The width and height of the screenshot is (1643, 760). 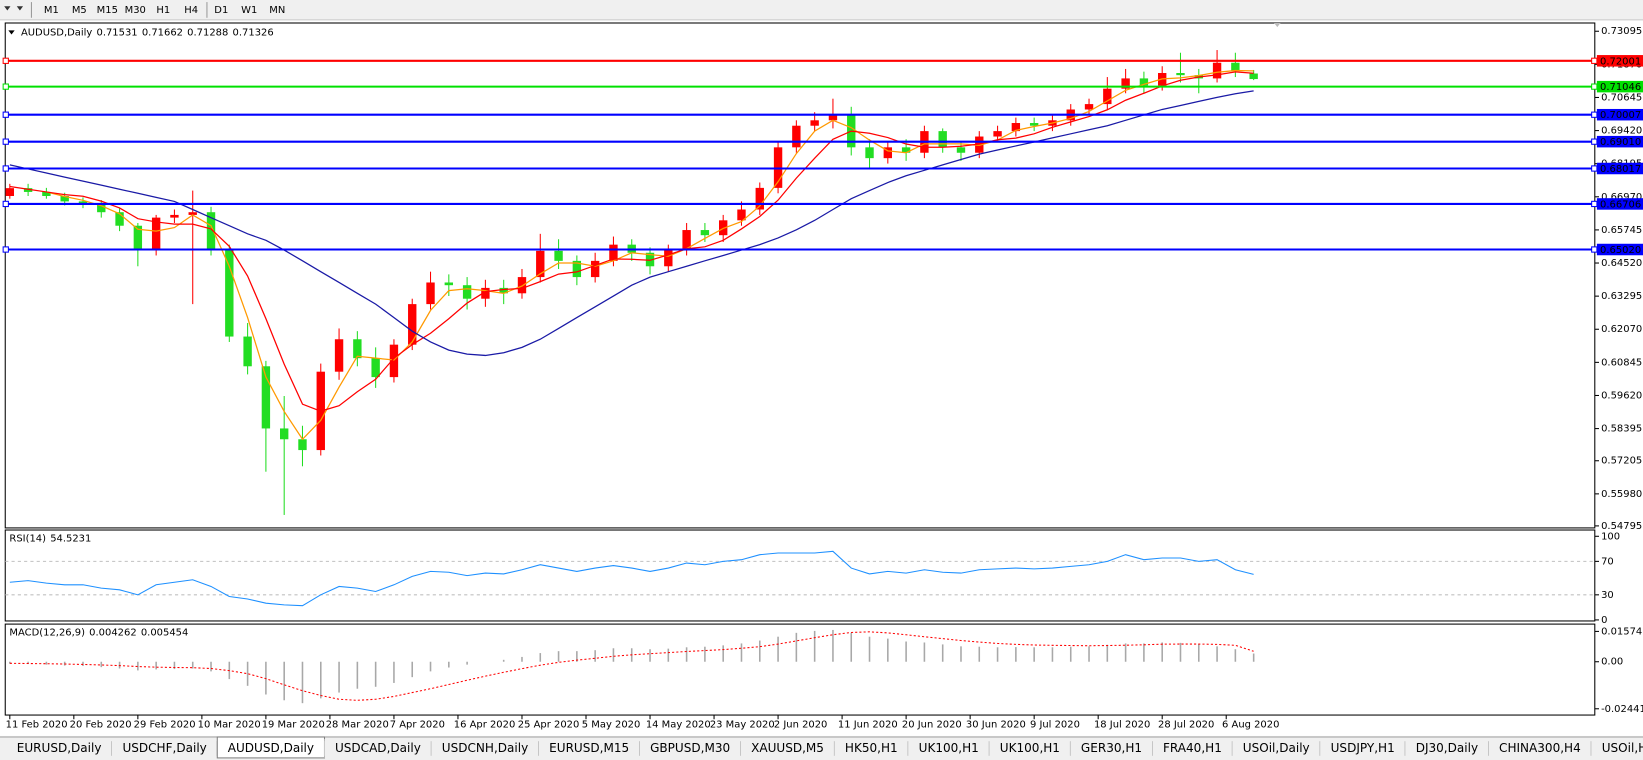 What do you see at coordinates (11, 32) in the screenshot?
I see `panel-menu-triangle` at bounding box center [11, 32].